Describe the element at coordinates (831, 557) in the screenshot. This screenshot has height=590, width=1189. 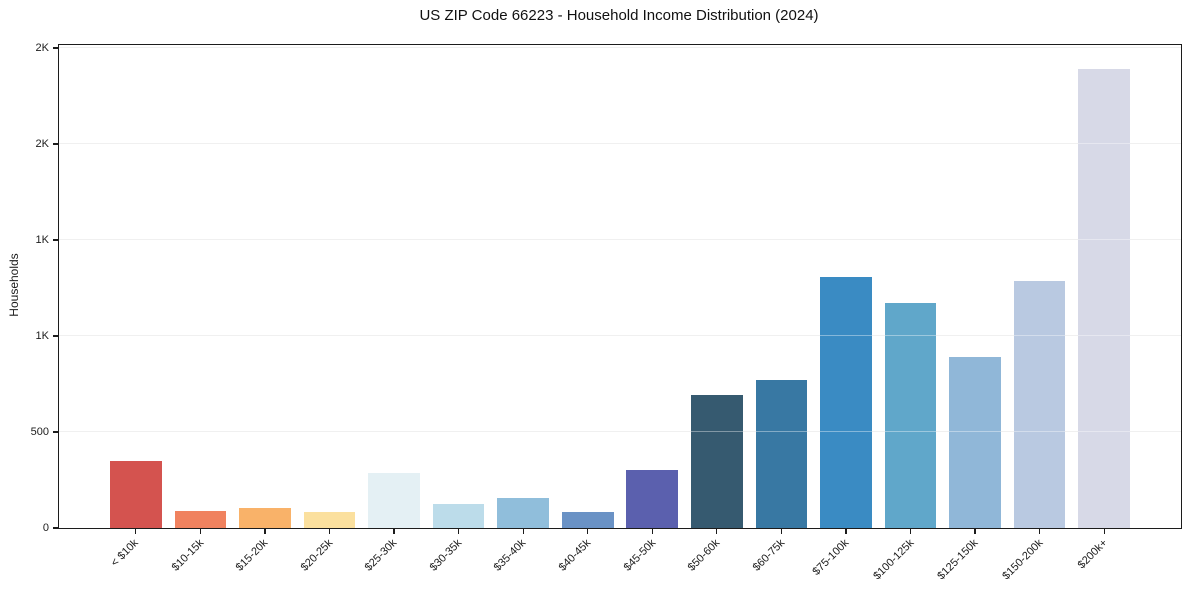
I see `x-tick-label-text: $75-100k` at that location.